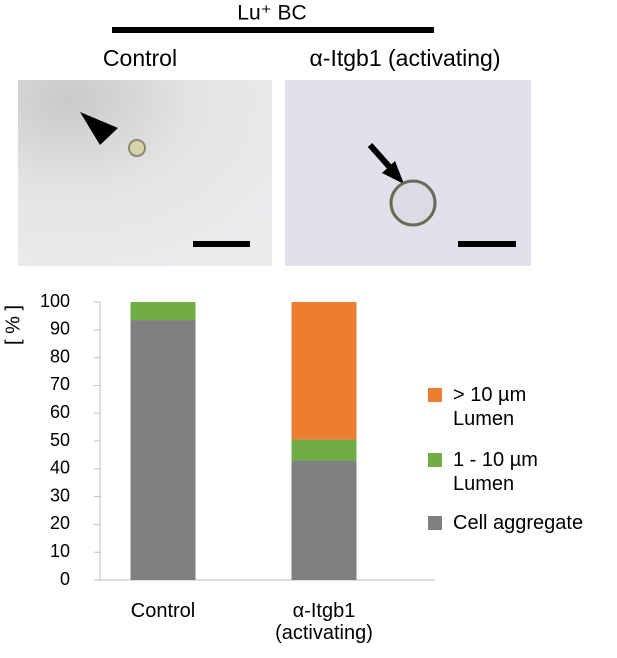  Describe the element at coordinates (65, 579) in the screenshot. I see `y-tick-label: 0` at that location.